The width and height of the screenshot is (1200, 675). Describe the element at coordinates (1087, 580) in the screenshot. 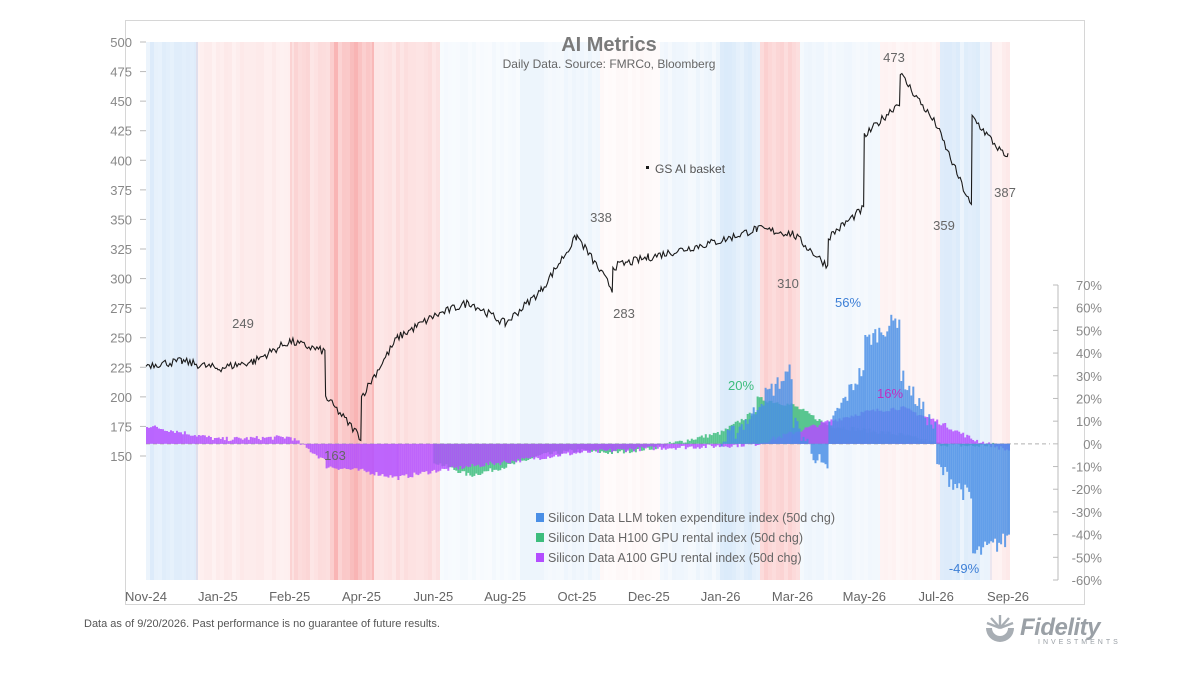

I see `y-right-tick-label: -60%` at that location.